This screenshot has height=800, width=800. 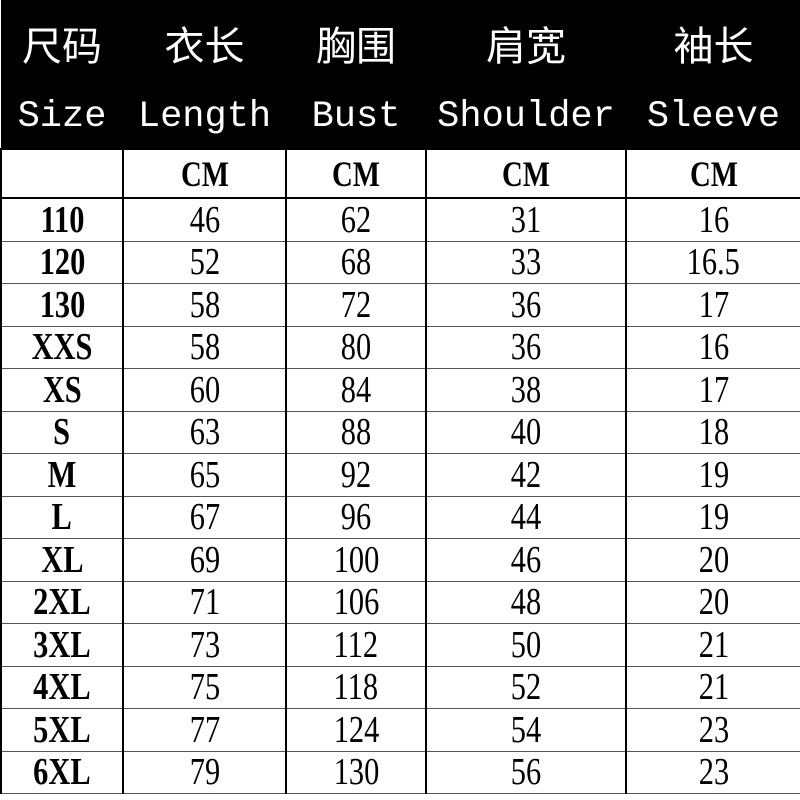 I want to click on header-en-length: Length, so click(x=204, y=117).